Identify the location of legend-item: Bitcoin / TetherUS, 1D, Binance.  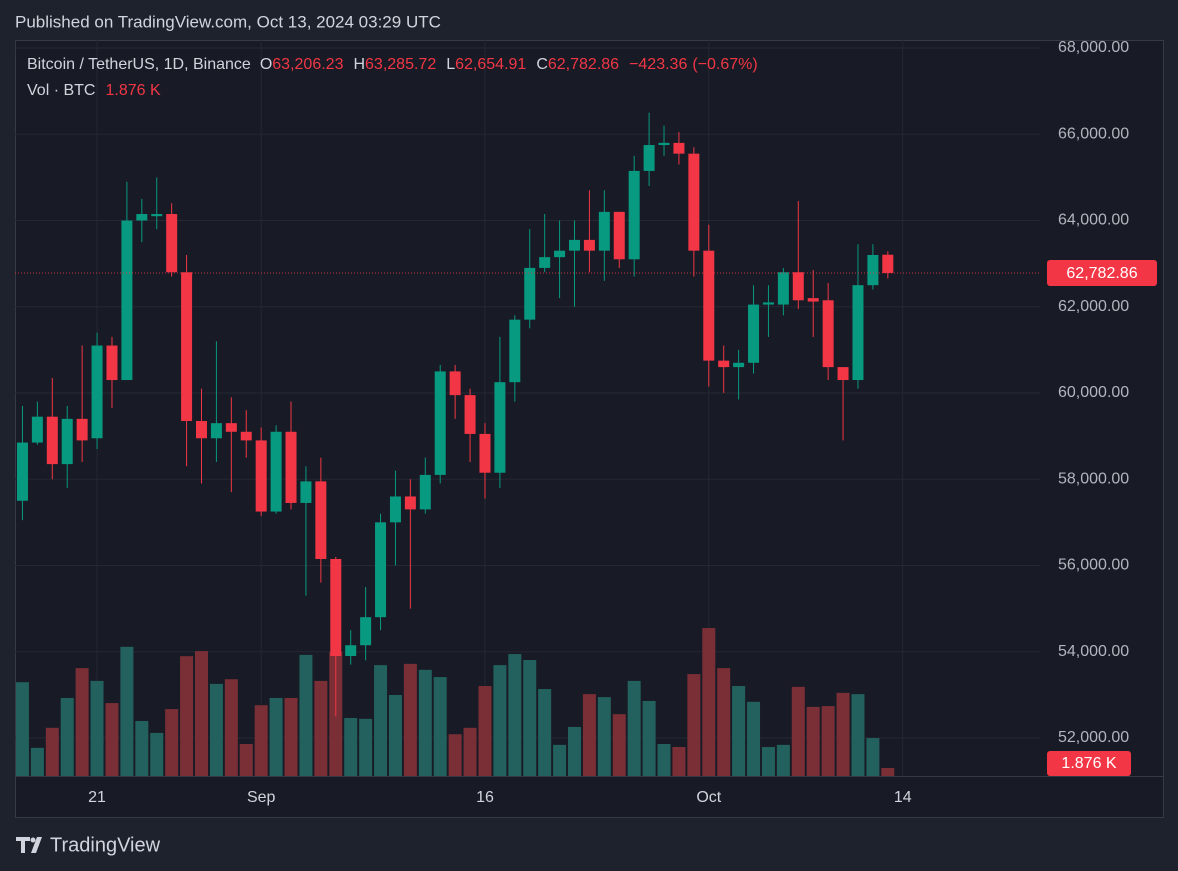
(139, 64).